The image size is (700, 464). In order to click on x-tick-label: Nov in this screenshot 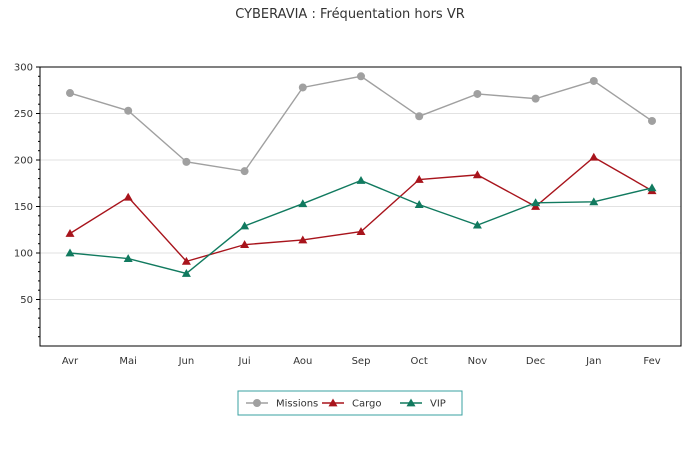, I will do `click(478, 361)`.